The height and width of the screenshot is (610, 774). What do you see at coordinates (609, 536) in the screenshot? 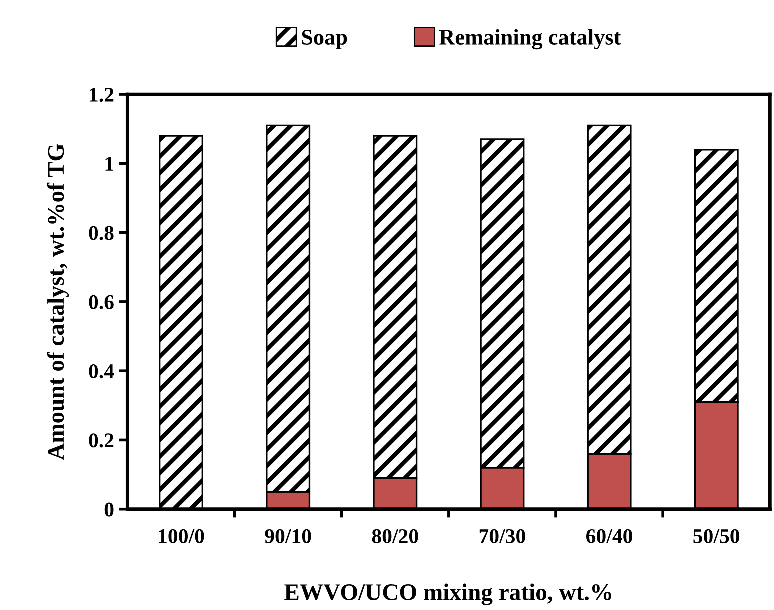
I see `x-tick-label: 60/40` at bounding box center [609, 536].